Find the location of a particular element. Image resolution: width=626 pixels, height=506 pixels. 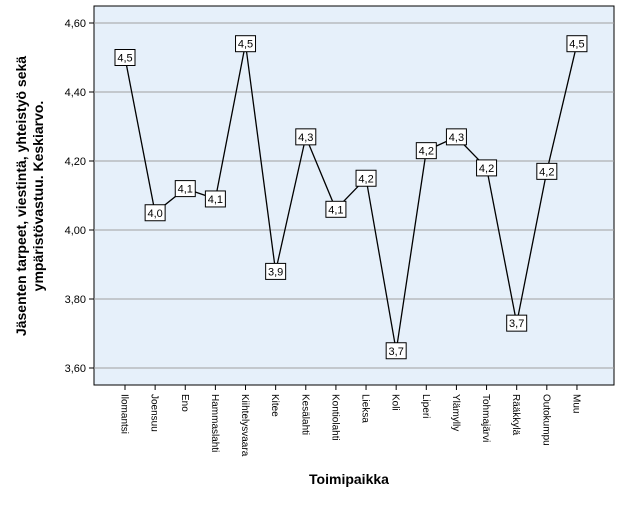

y-tick-label: 4,20 is located at coordinates (75, 162).